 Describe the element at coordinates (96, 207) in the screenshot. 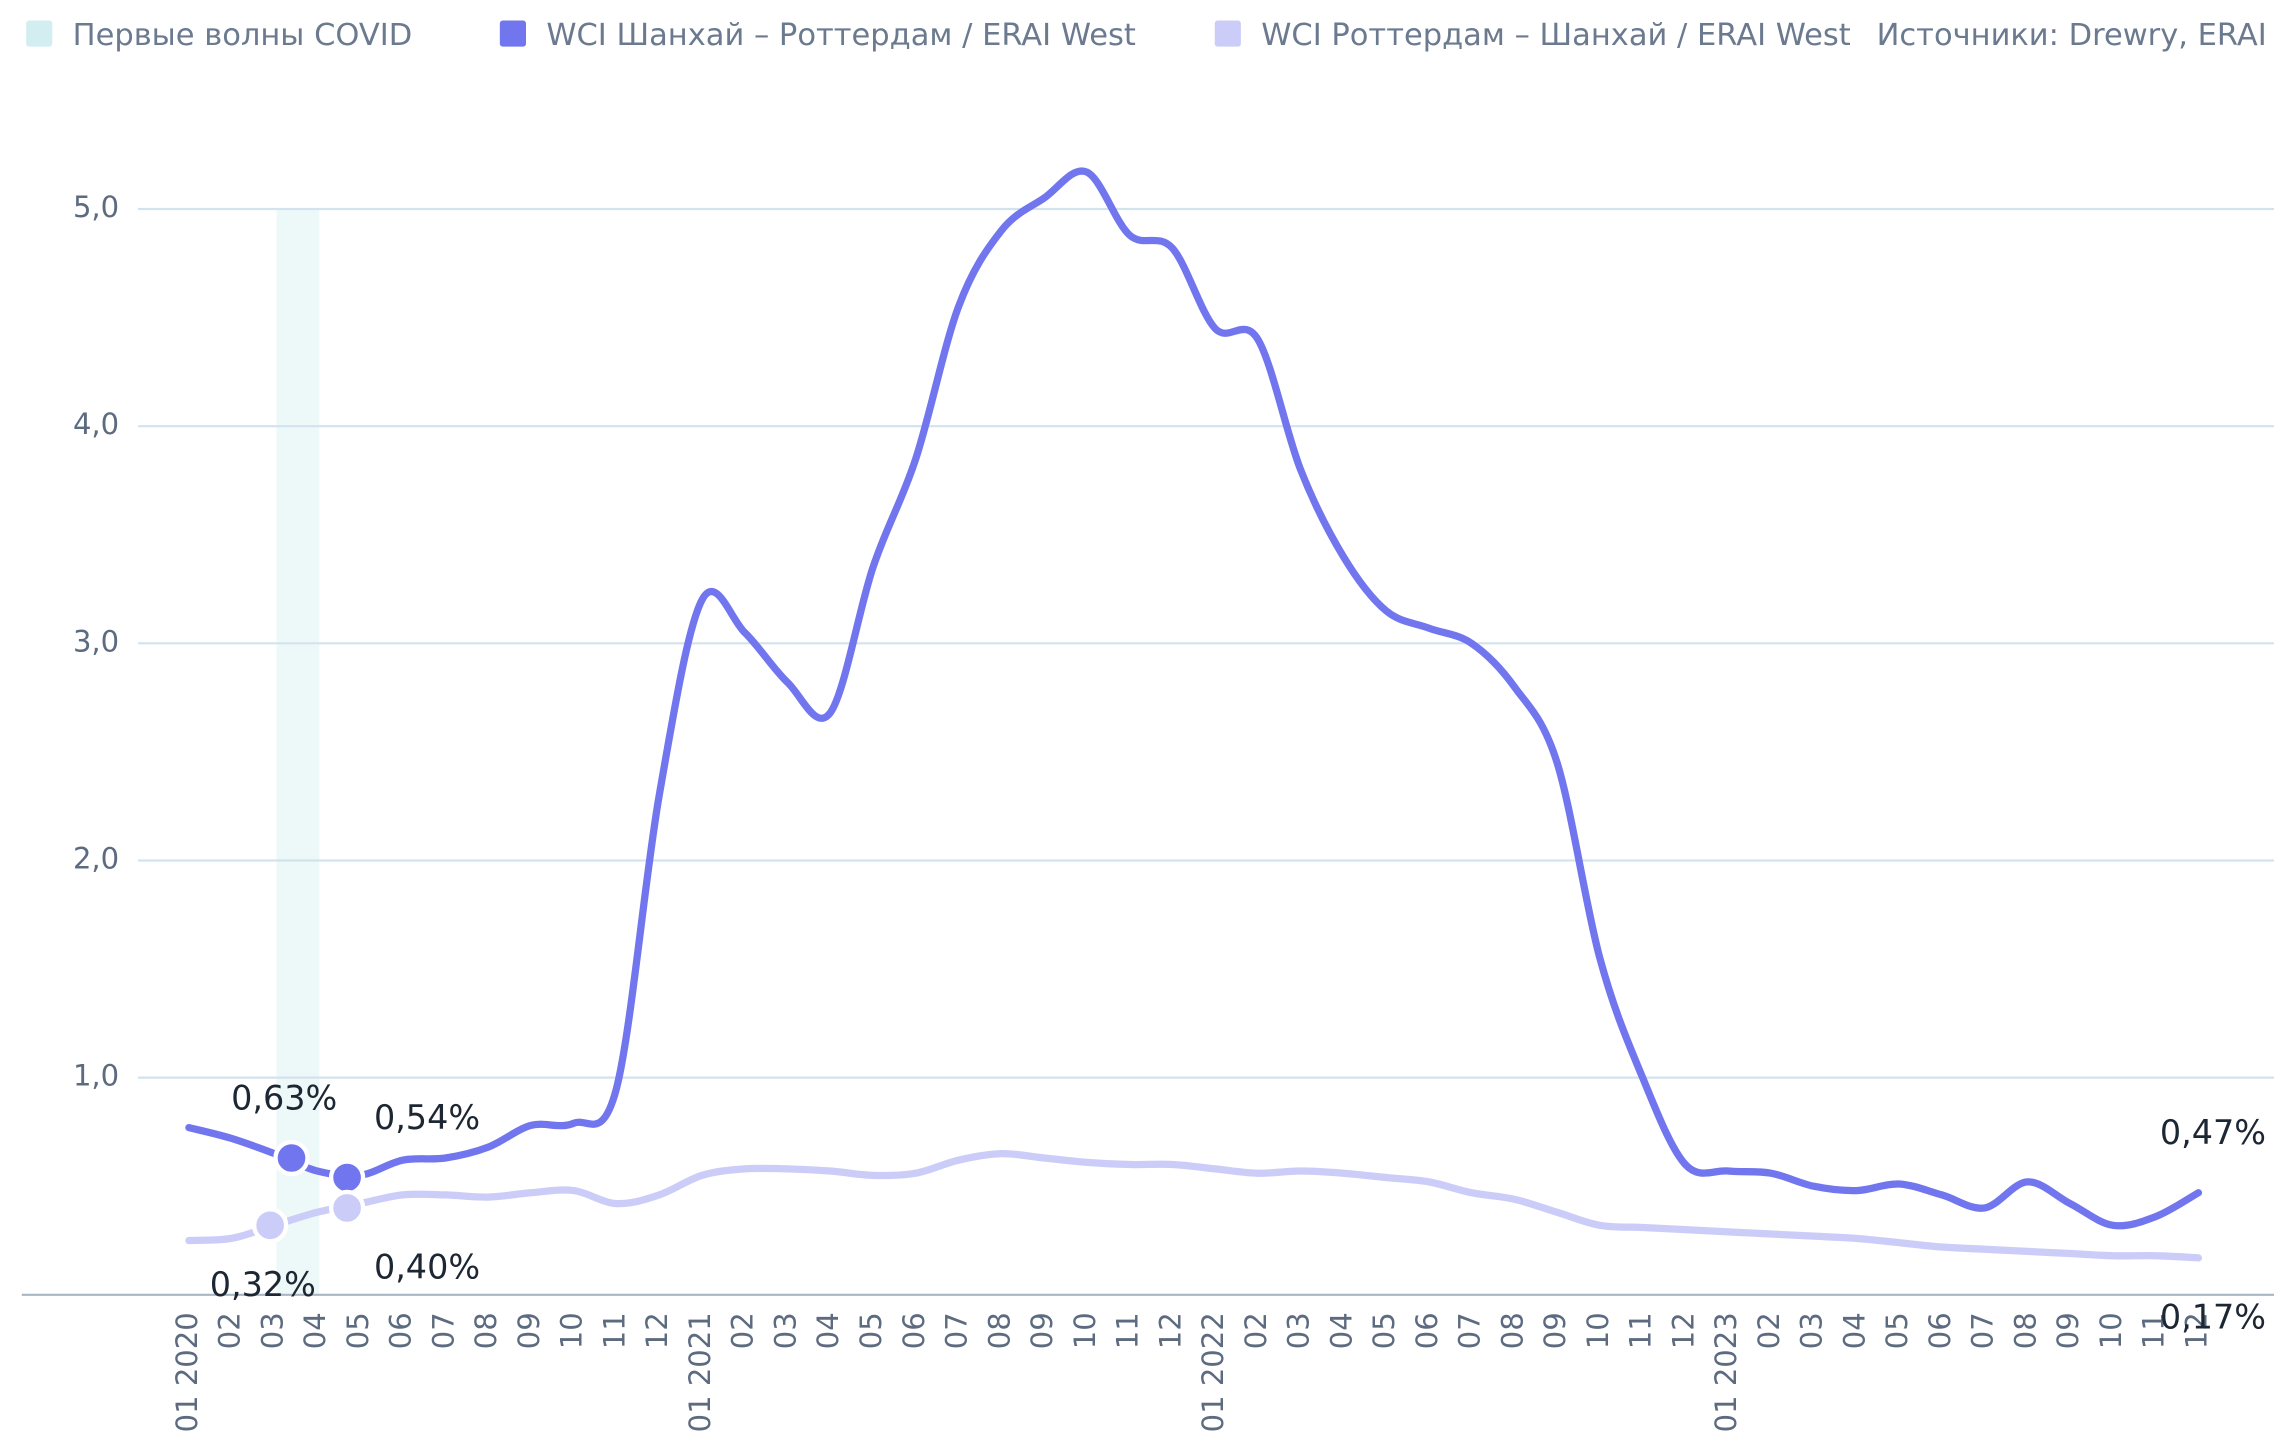

I see `y-tick-label: 5,0` at that location.